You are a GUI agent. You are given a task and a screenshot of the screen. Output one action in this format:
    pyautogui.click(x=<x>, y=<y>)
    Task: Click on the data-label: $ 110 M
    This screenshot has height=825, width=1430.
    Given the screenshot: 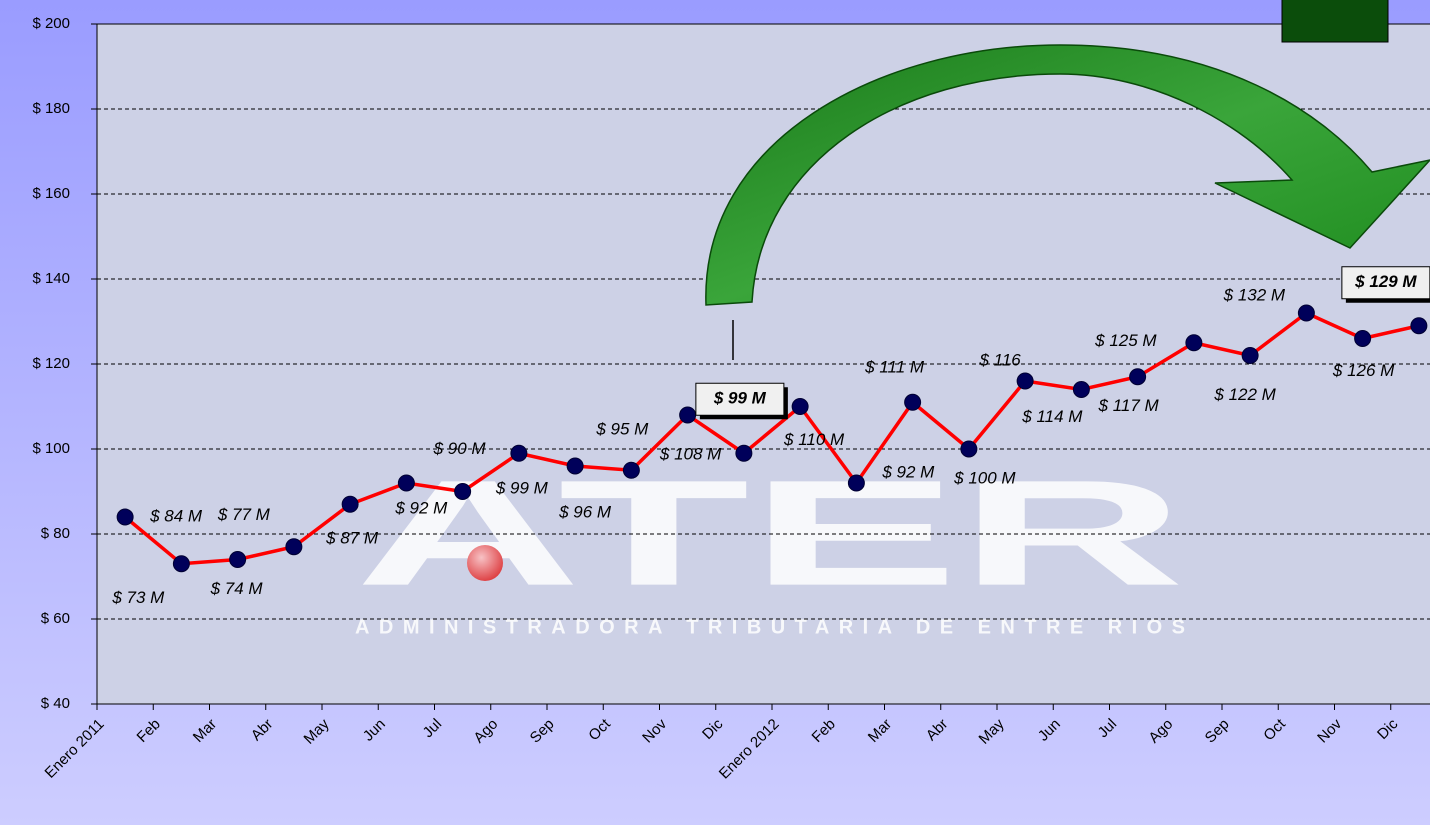 What is the action you would take?
    pyautogui.click(x=814, y=439)
    